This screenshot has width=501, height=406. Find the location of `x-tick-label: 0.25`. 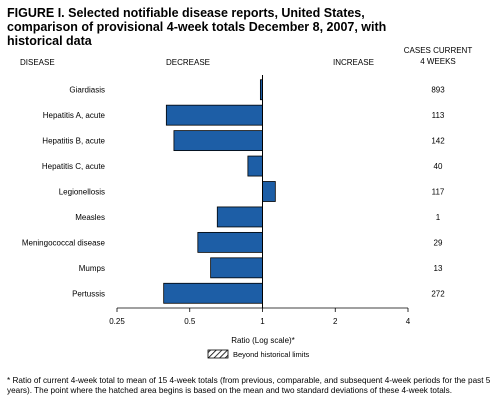

x-tick-label: 0.25 is located at coordinates (117, 321).